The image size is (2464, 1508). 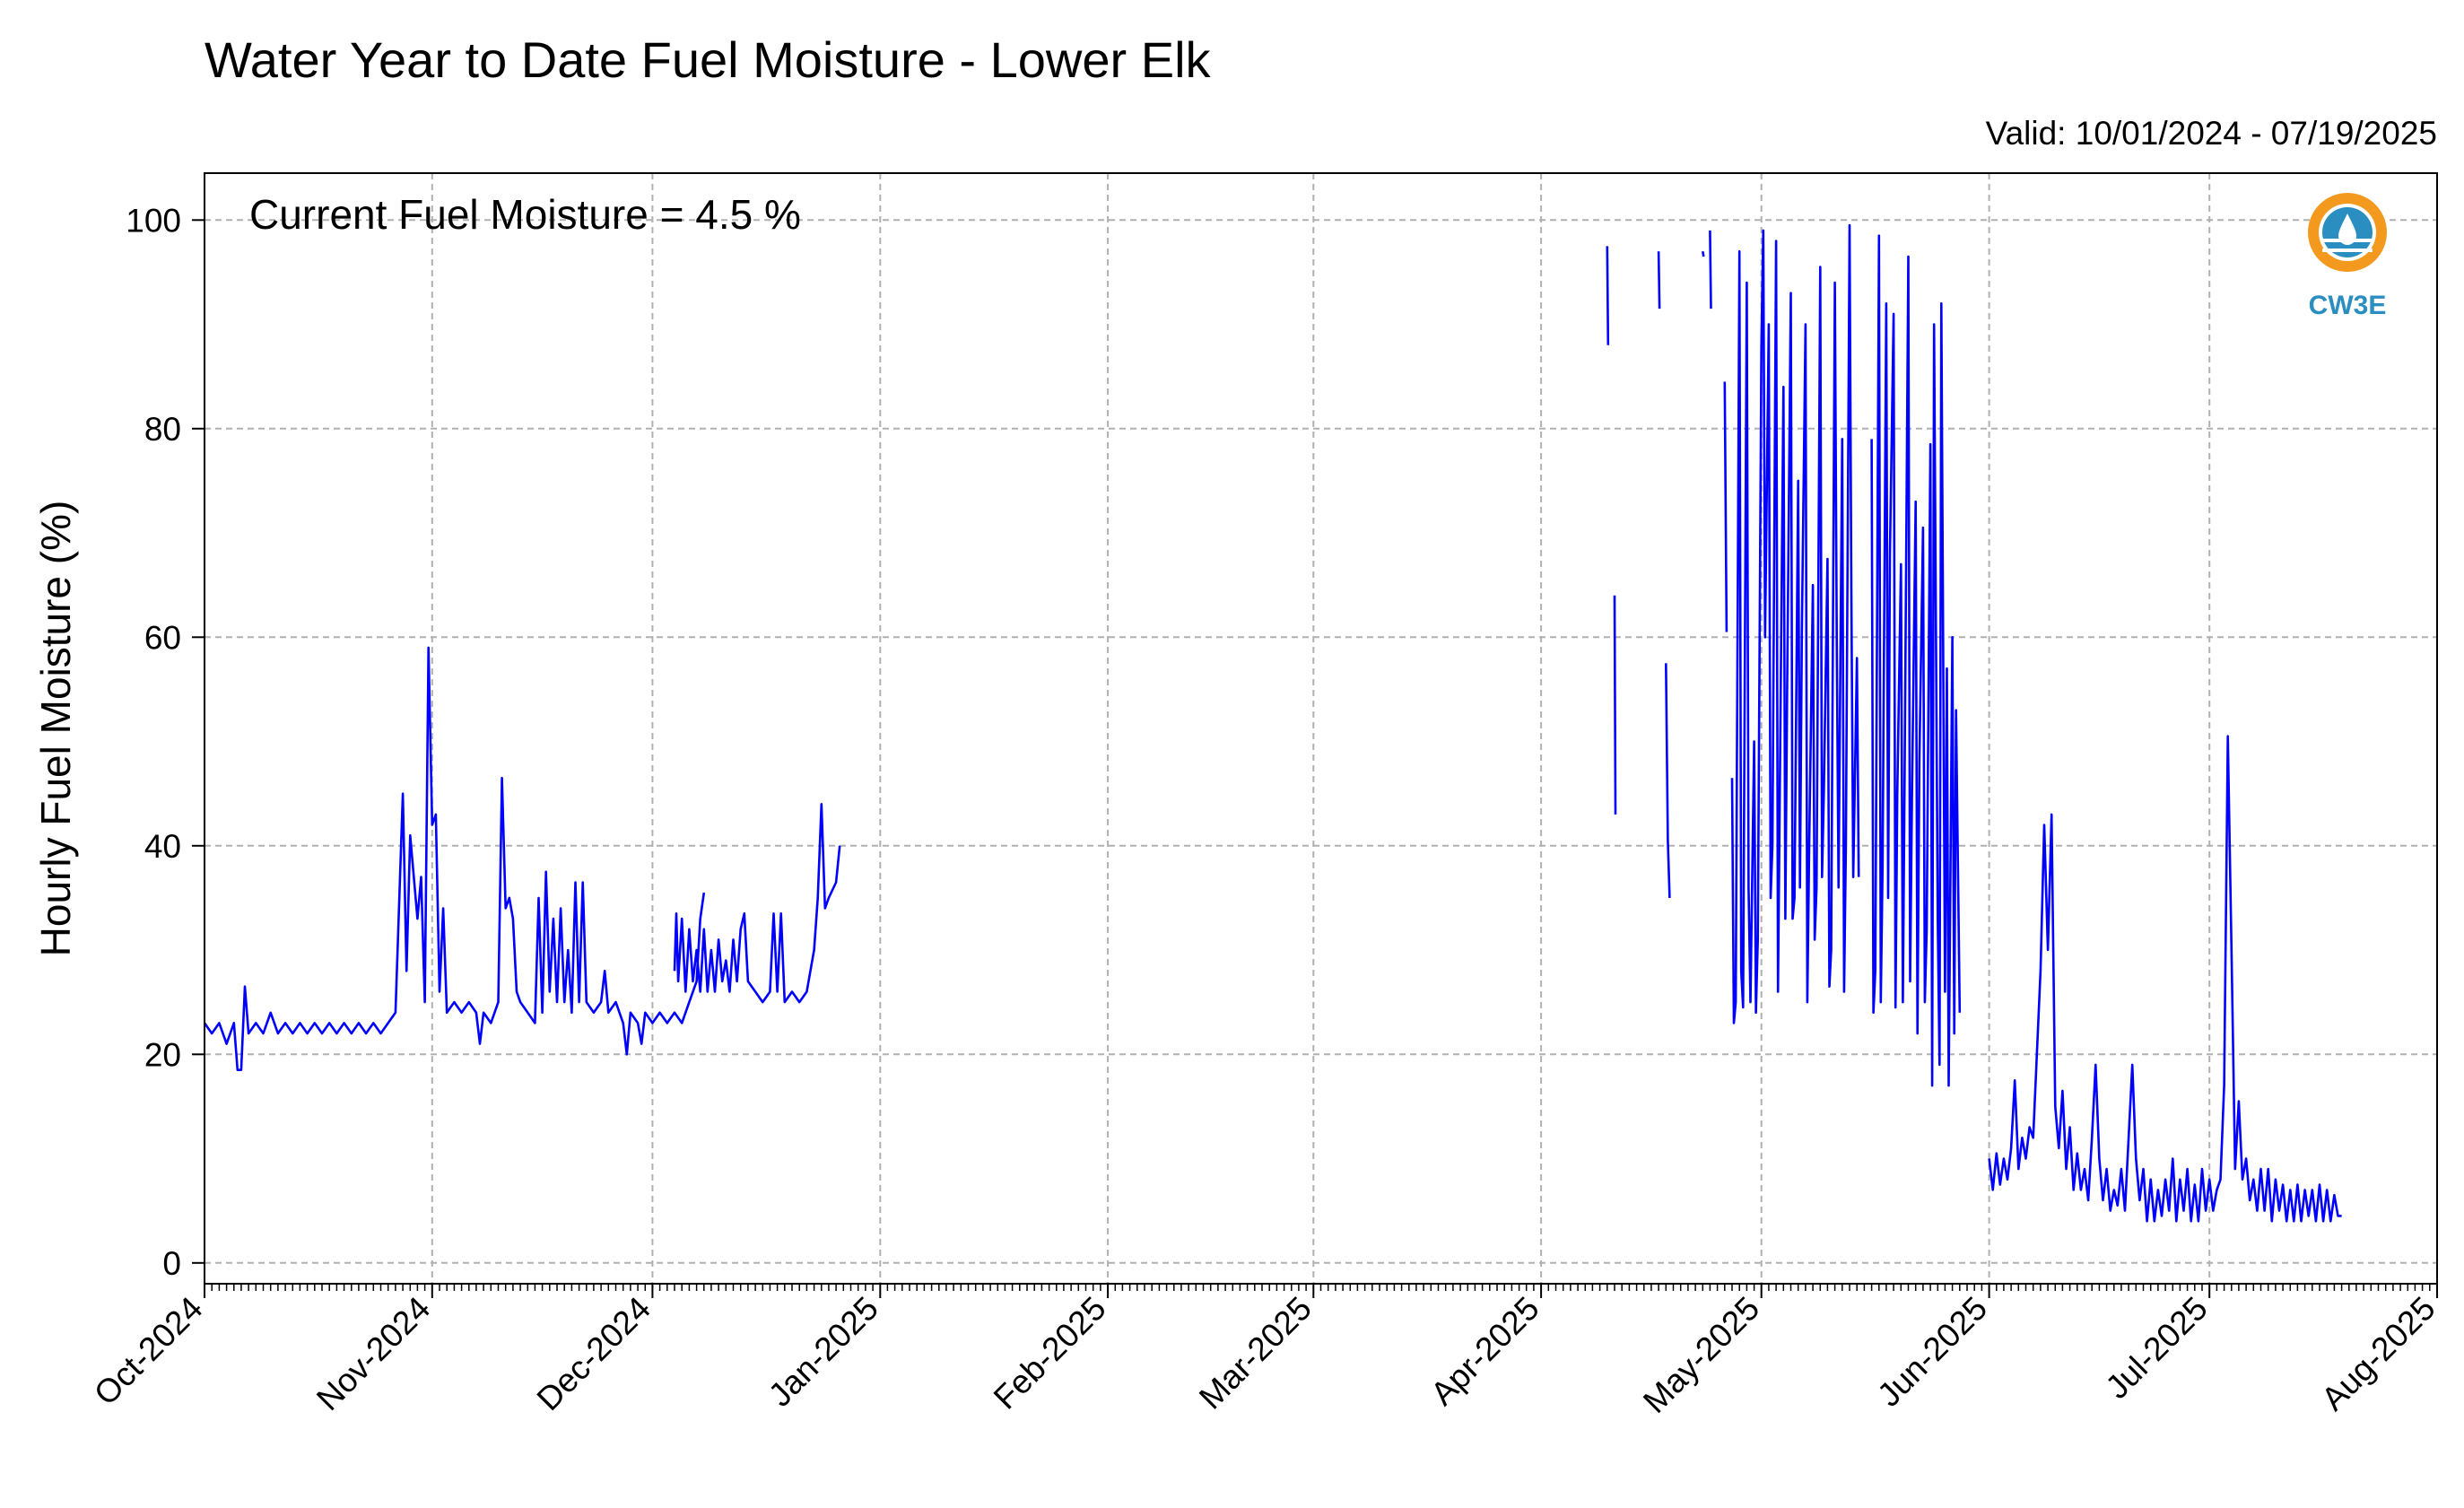 I want to click on cw3e-logo: CW3E, so click(x=2347, y=256).